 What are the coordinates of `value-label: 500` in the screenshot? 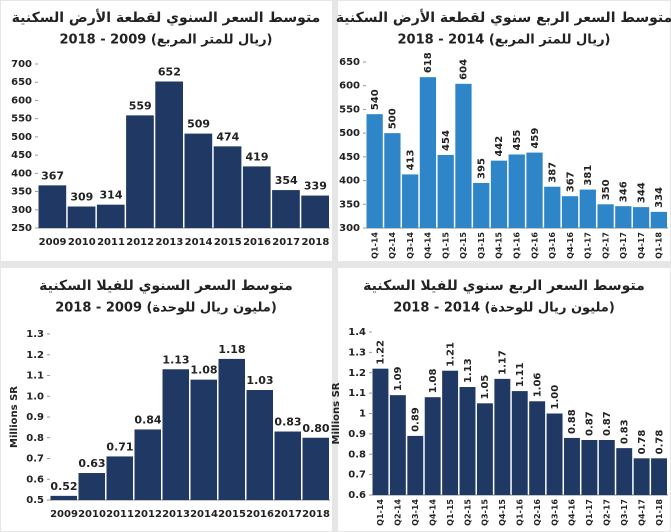 It's located at (393, 118).